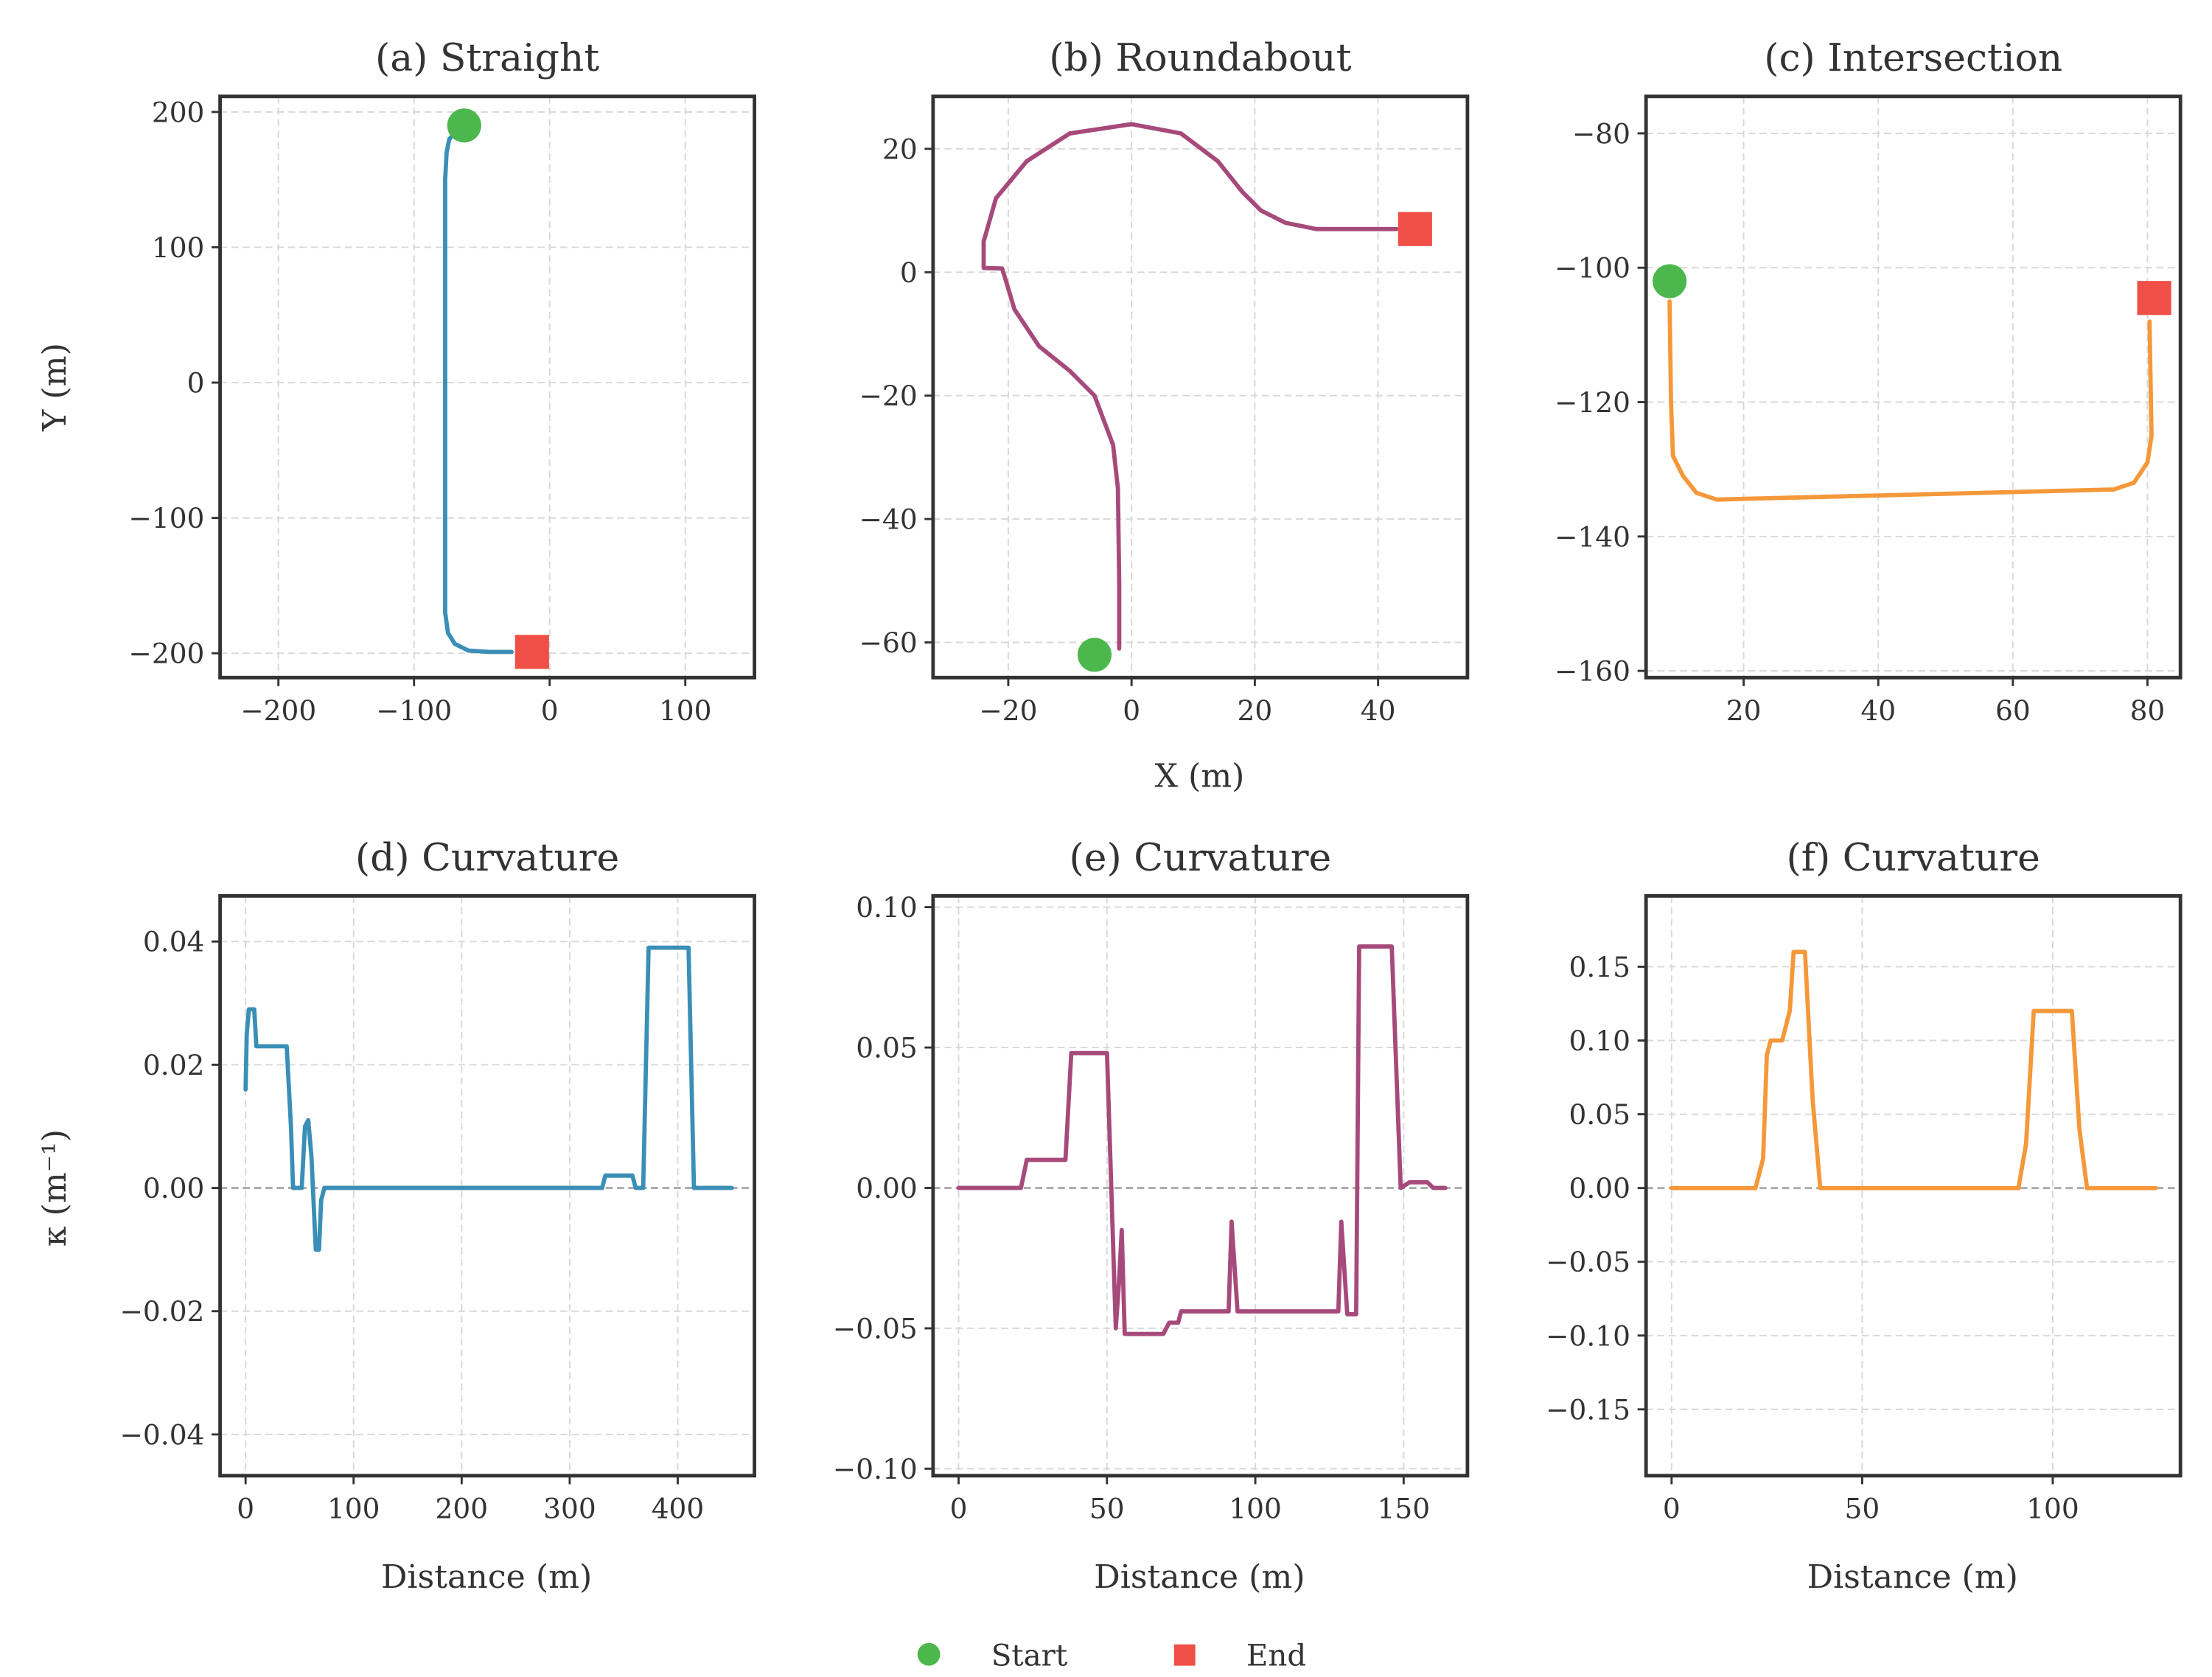 Image resolution: width=2212 pixels, height=1677 pixels. I want to click on y-tick-label: −20, so click(888, 396).